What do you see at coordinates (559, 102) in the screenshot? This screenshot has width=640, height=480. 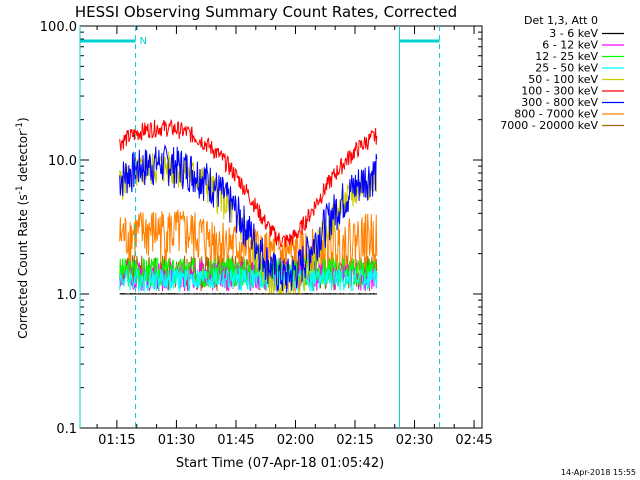 I see `legend-label: 300 - 800 keV` at bounding box center [559, 102].